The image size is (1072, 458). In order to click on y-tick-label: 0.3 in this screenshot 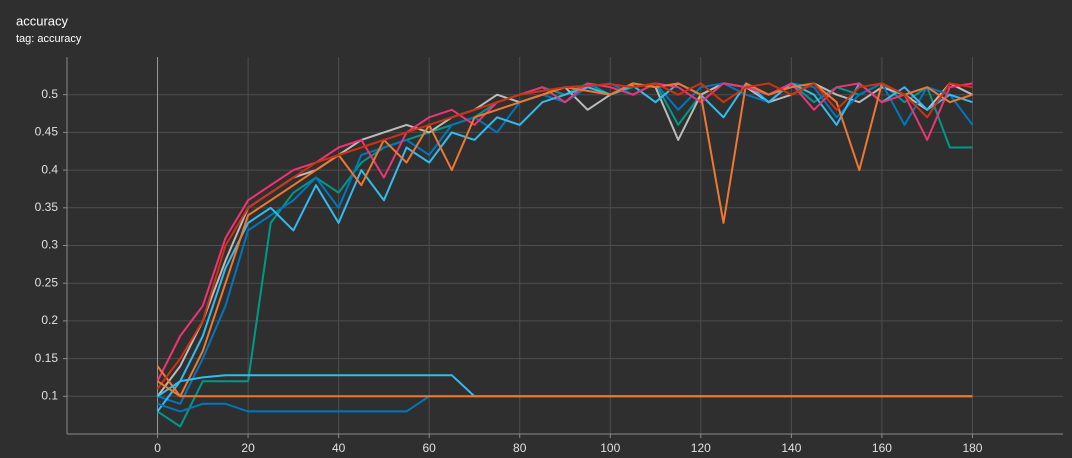, I will do `click(49, 245)`.